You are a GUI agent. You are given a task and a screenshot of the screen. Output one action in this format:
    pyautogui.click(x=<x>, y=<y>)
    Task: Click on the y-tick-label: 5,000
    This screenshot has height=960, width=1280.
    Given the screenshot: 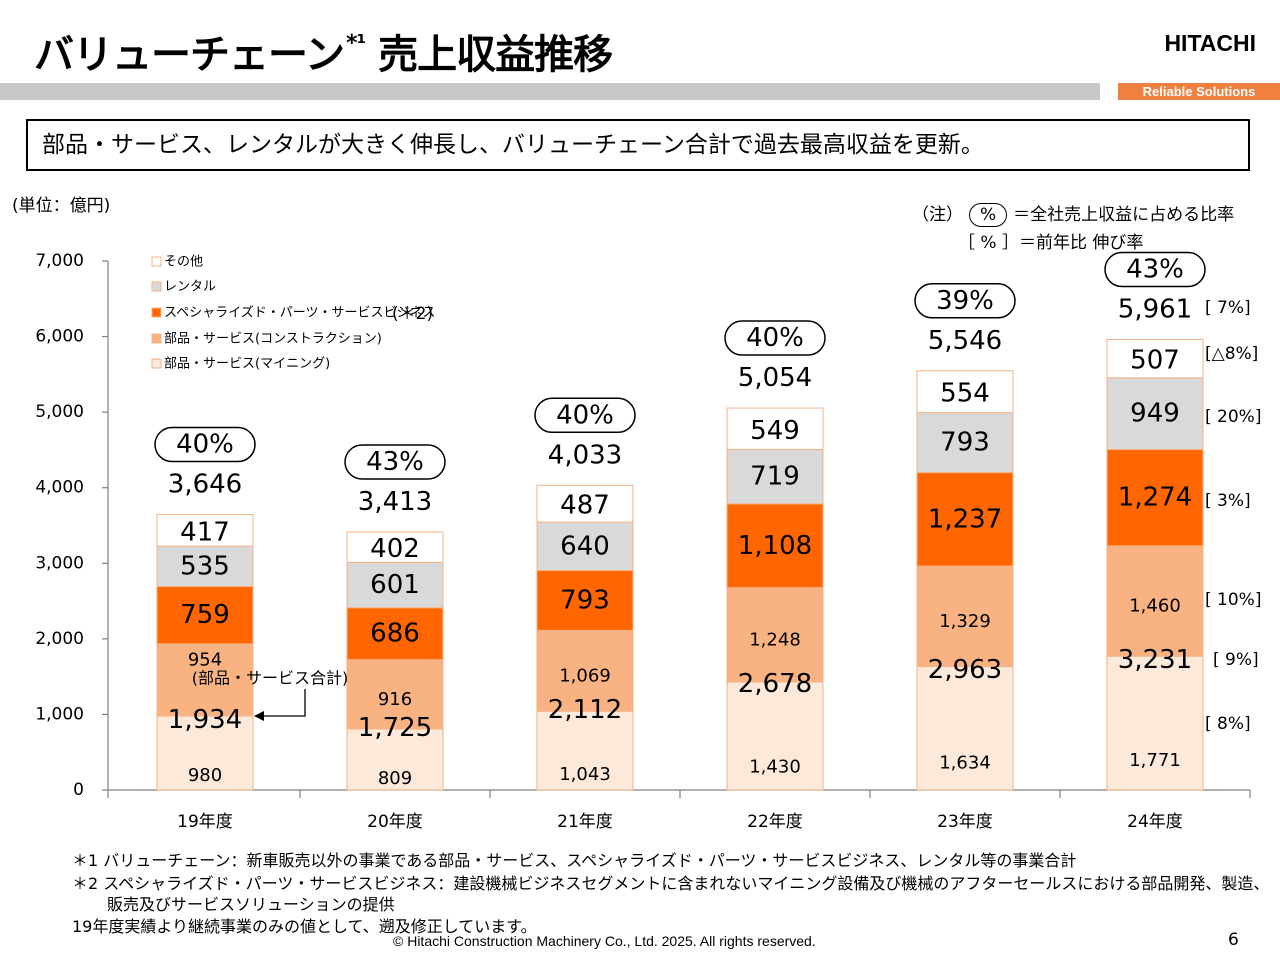 What is the action you would take?
    pyautogui.click(x=59, y=412)
    